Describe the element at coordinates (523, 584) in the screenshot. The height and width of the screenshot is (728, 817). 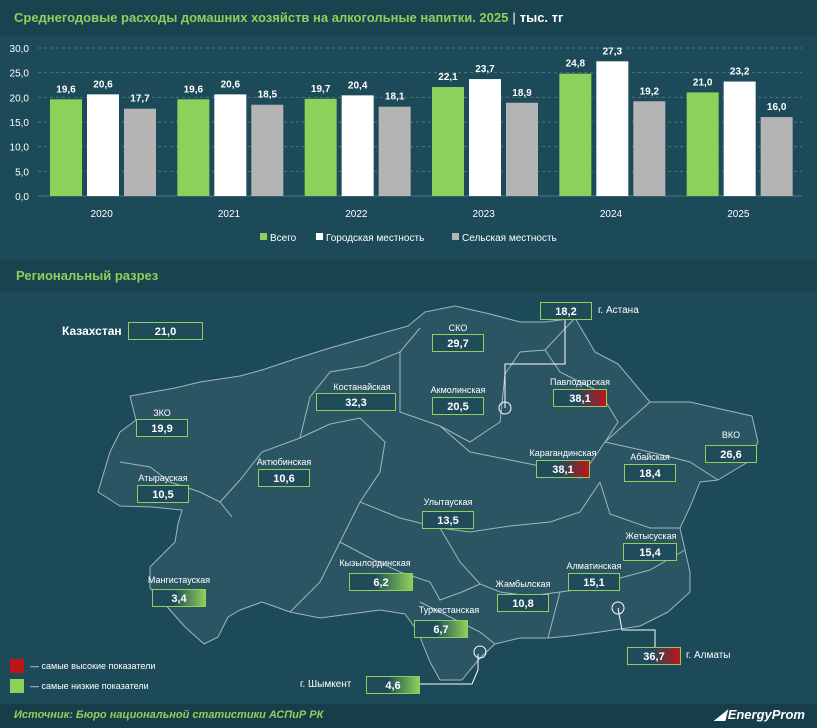
I see `region-zhambyl-name: Жамбылская` at that location.